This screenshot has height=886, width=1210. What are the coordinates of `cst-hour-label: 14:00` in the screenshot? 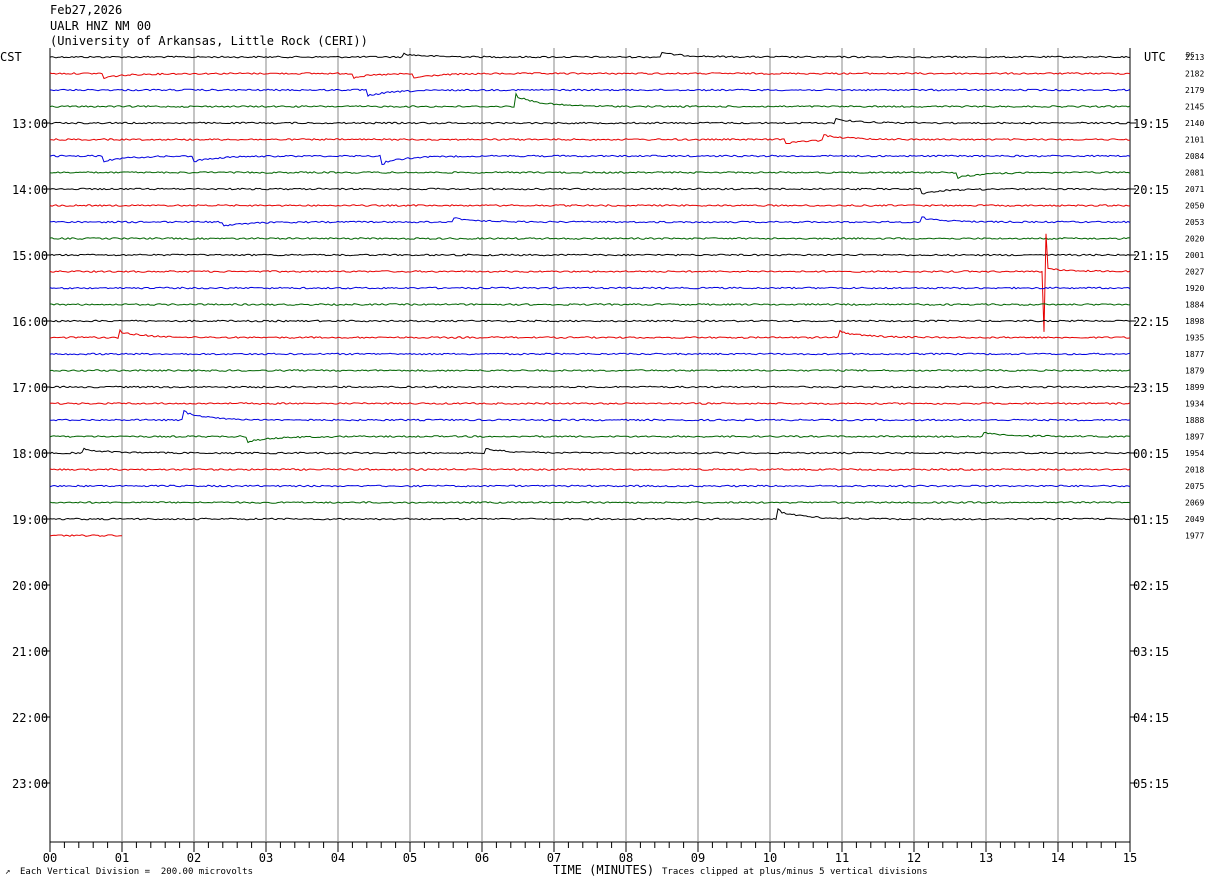 It's located at (30, 190).